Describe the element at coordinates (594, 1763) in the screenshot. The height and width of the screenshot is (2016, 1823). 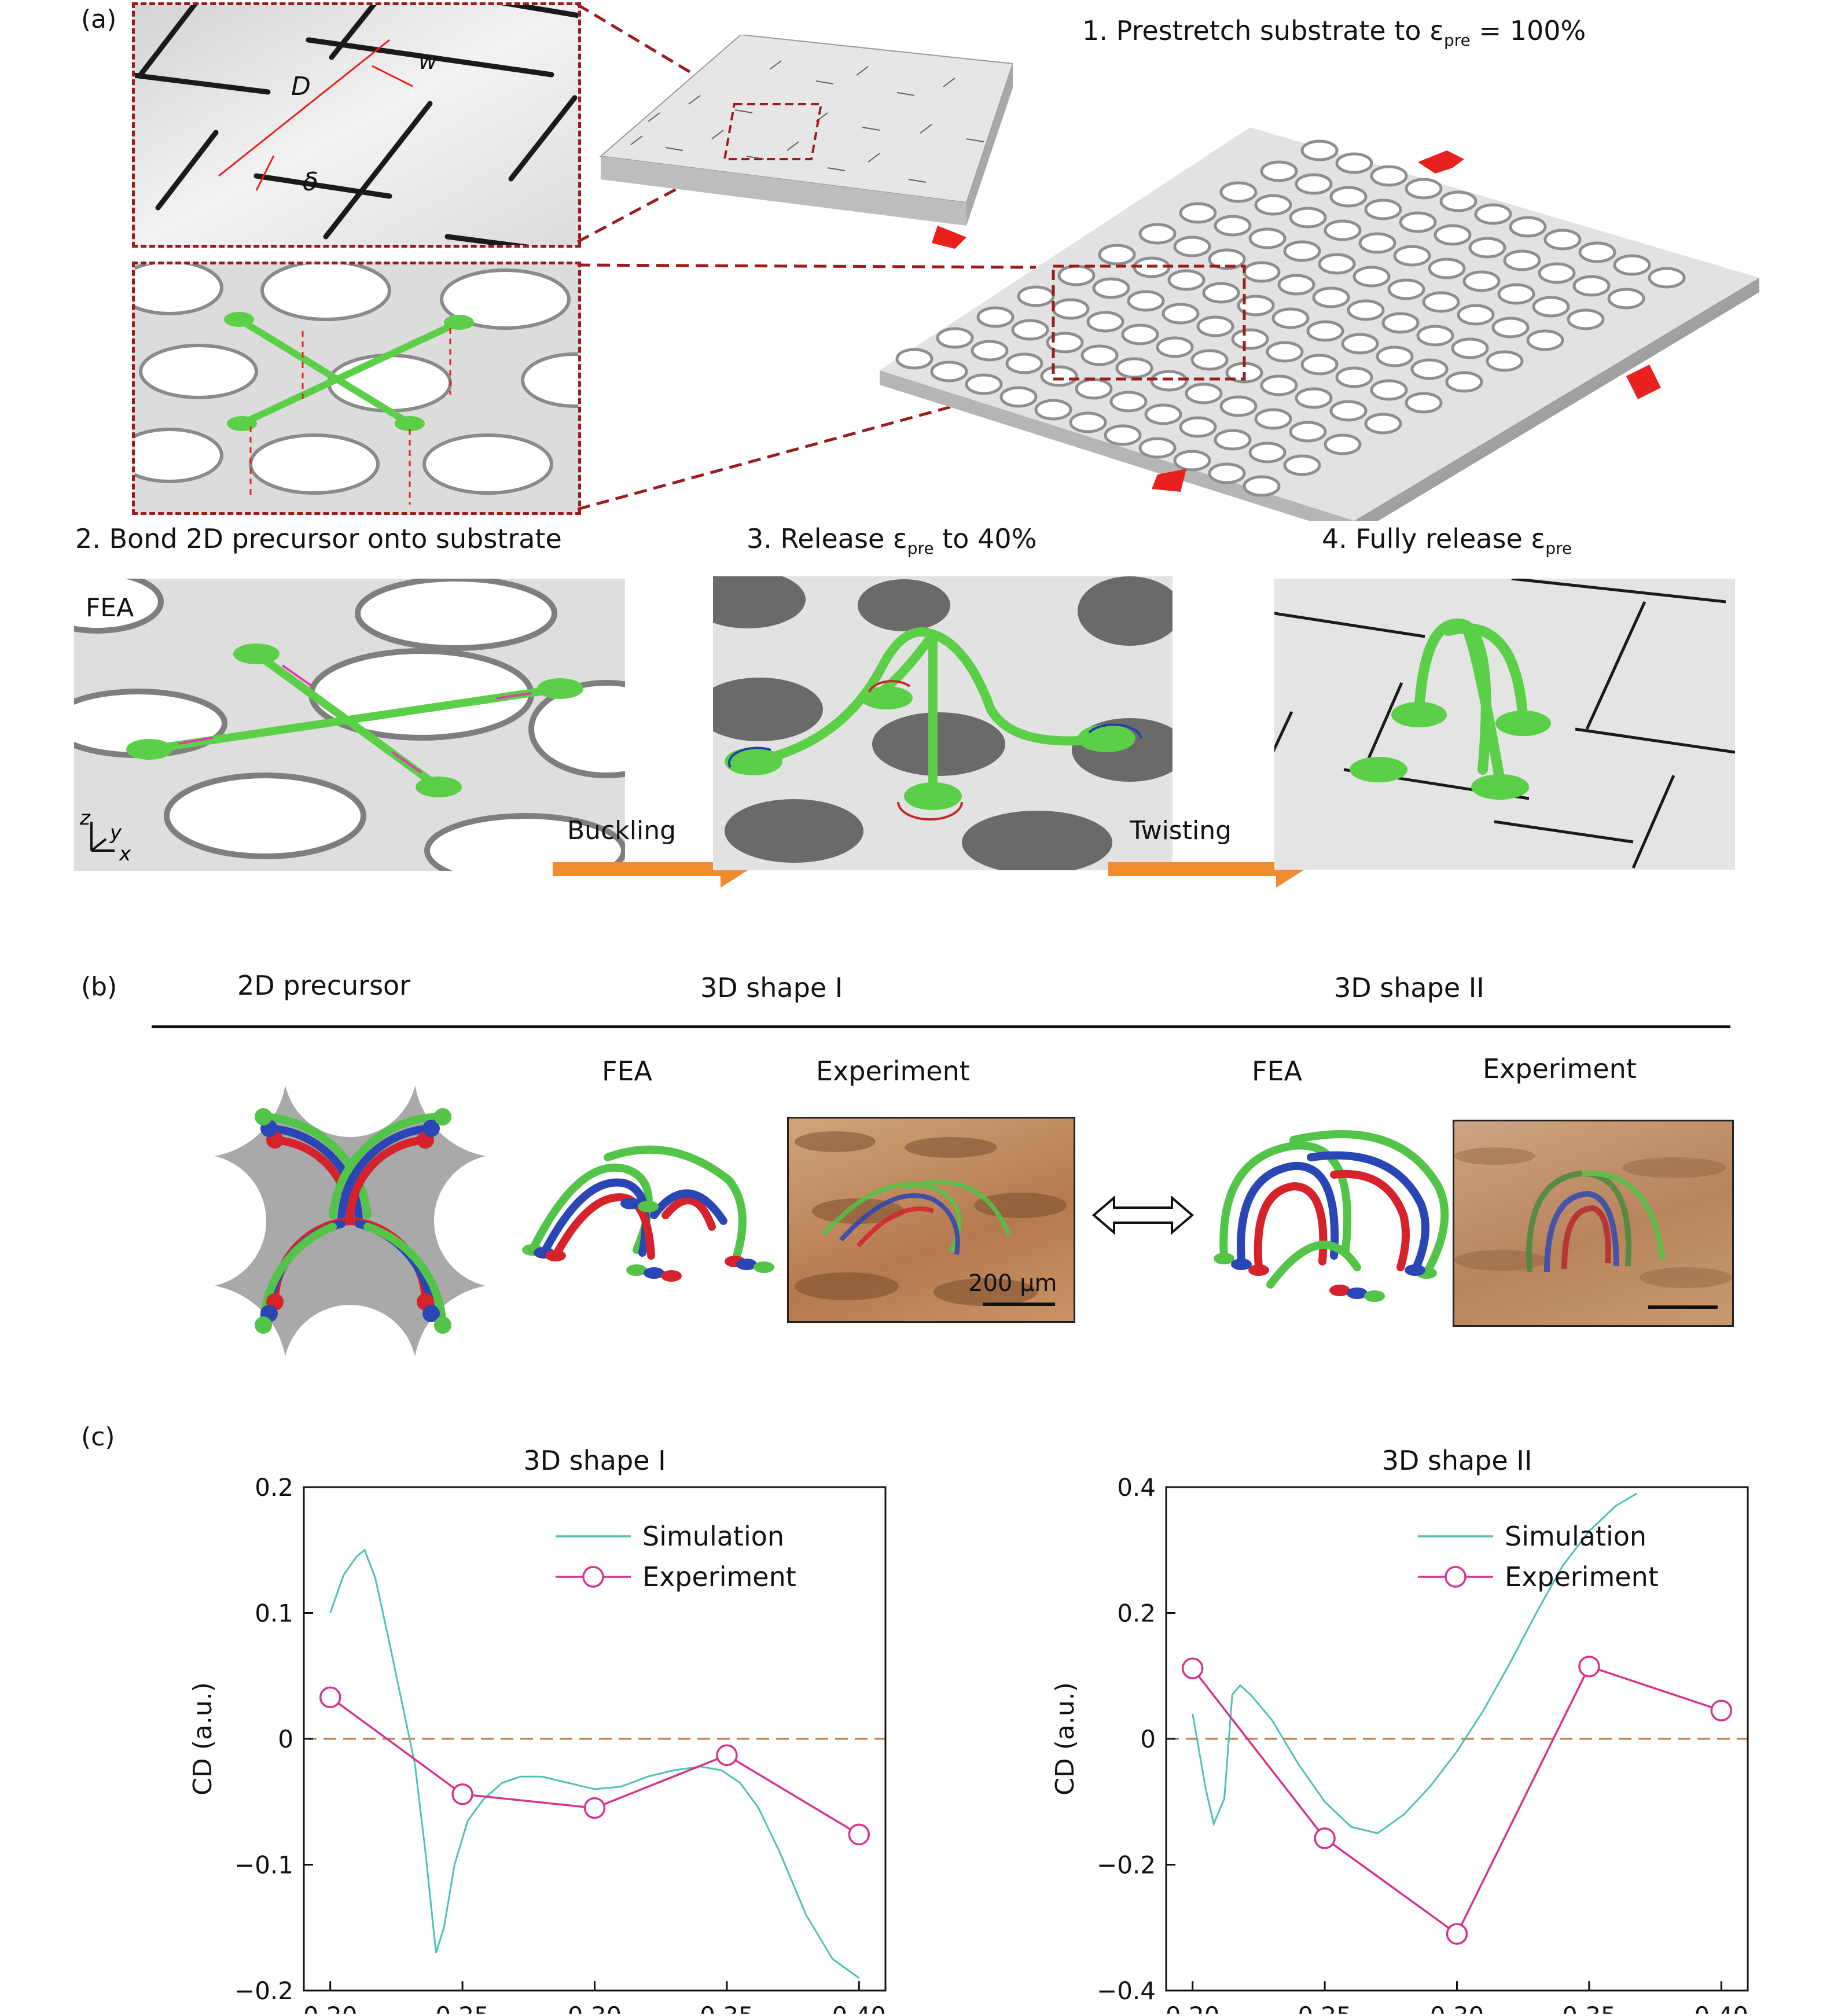
I see `simulation-line` at that location.